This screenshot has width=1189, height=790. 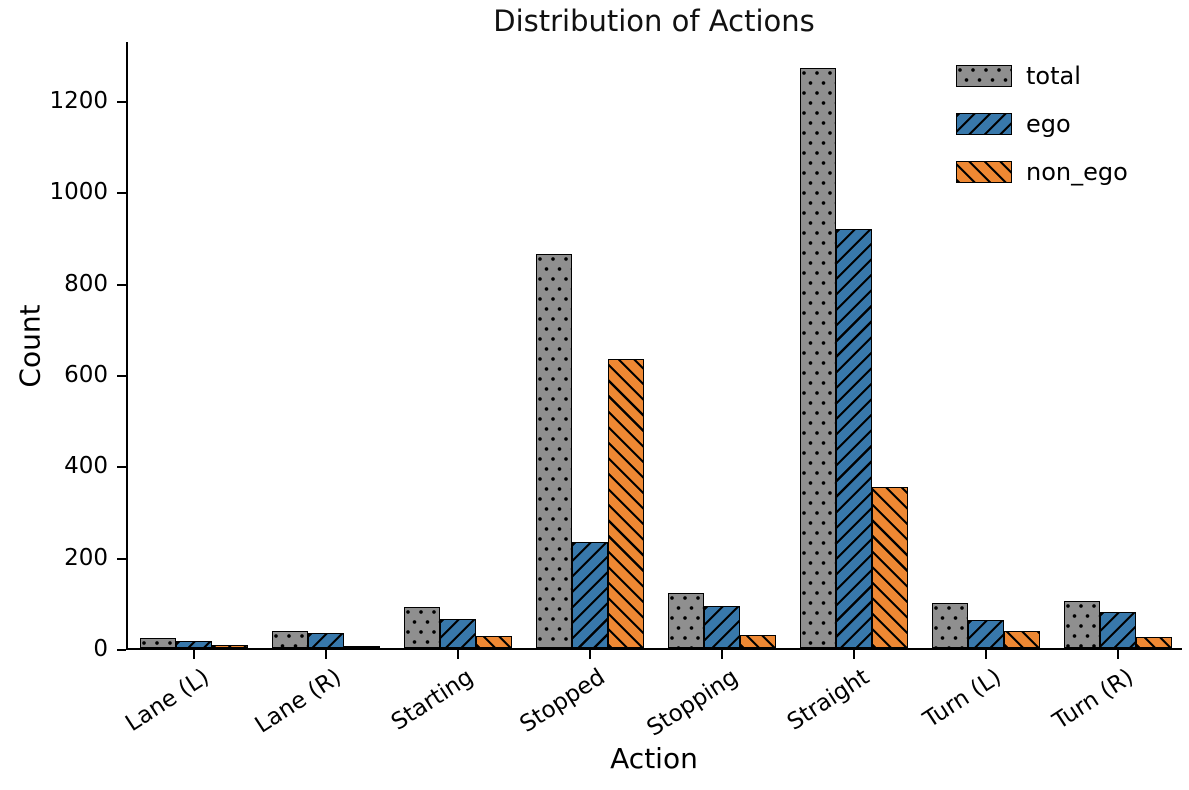 I want to click on bar-non_ego-starting, so click(x=494, y=642).